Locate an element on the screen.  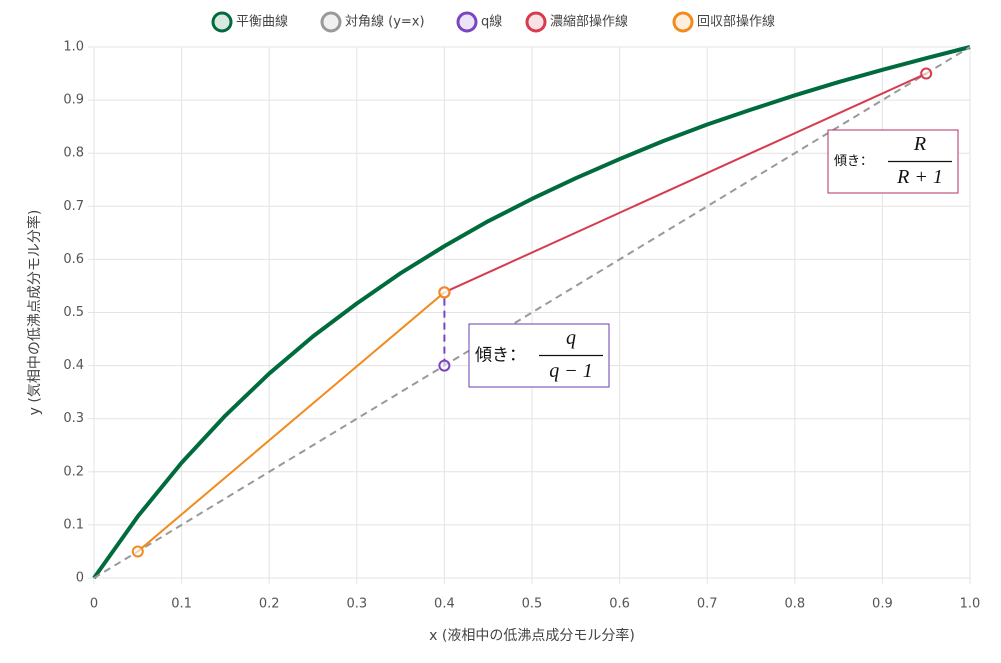
y-tick-label: 0.5 is located at coordinates (73, 312).